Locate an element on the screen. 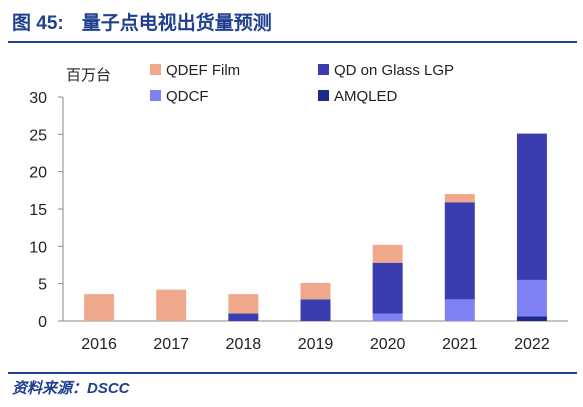 This screenshot has width=583, height=407. bar-segment-qdcf-2021 is located at coordinates (459, 310).